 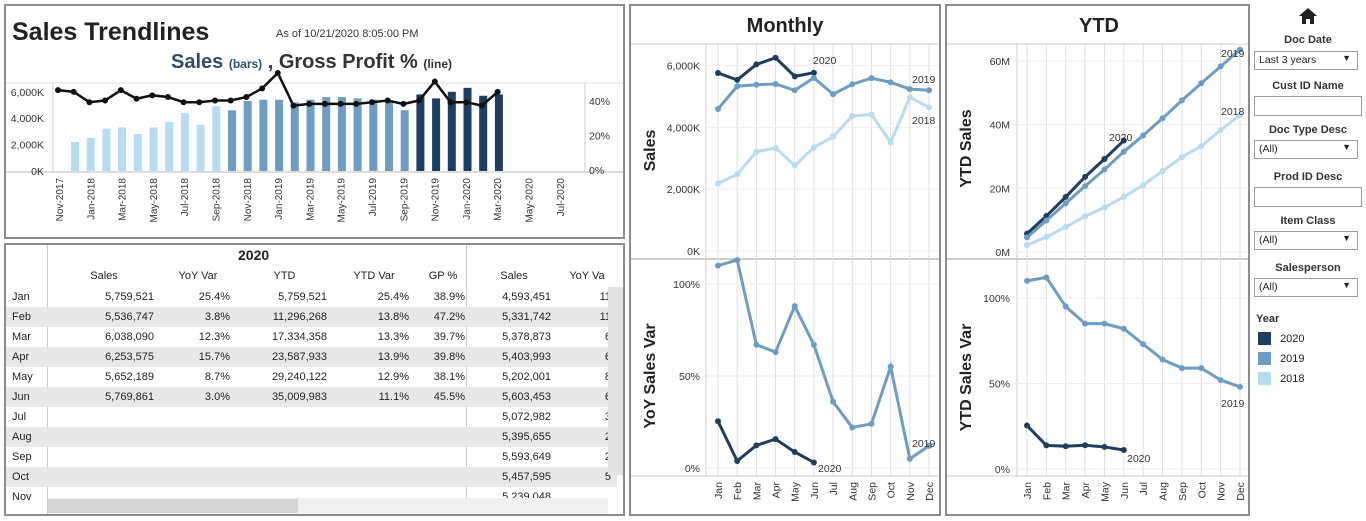 What do you see at coordinates (1292, 358) in the screenshot?
I see `legend-label-2019: 2019` at bounding box center [1292, 358].